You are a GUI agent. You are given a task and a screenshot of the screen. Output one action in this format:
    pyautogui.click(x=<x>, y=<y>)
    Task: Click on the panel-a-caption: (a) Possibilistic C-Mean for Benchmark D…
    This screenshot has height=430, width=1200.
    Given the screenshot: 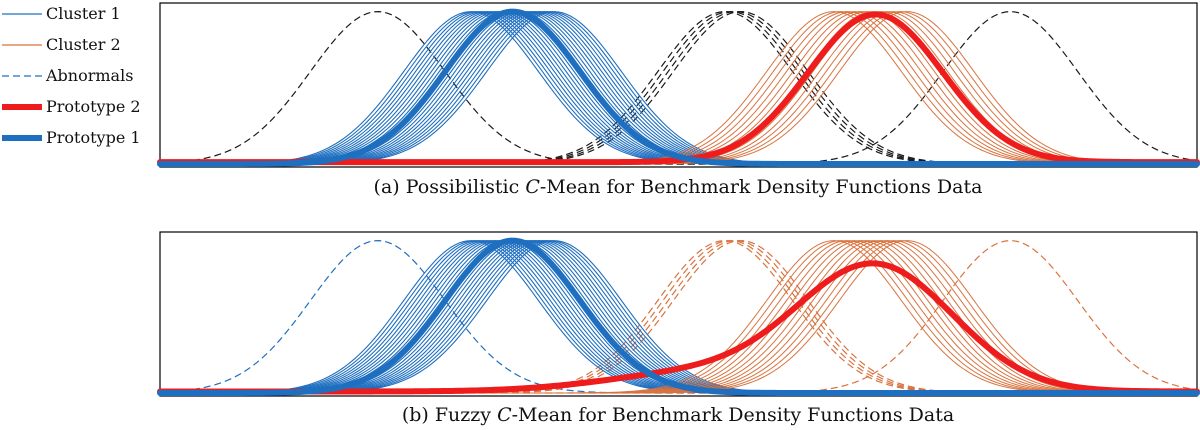 What is the action you would take?
    pyautogui.click(x=678, y=187)
    